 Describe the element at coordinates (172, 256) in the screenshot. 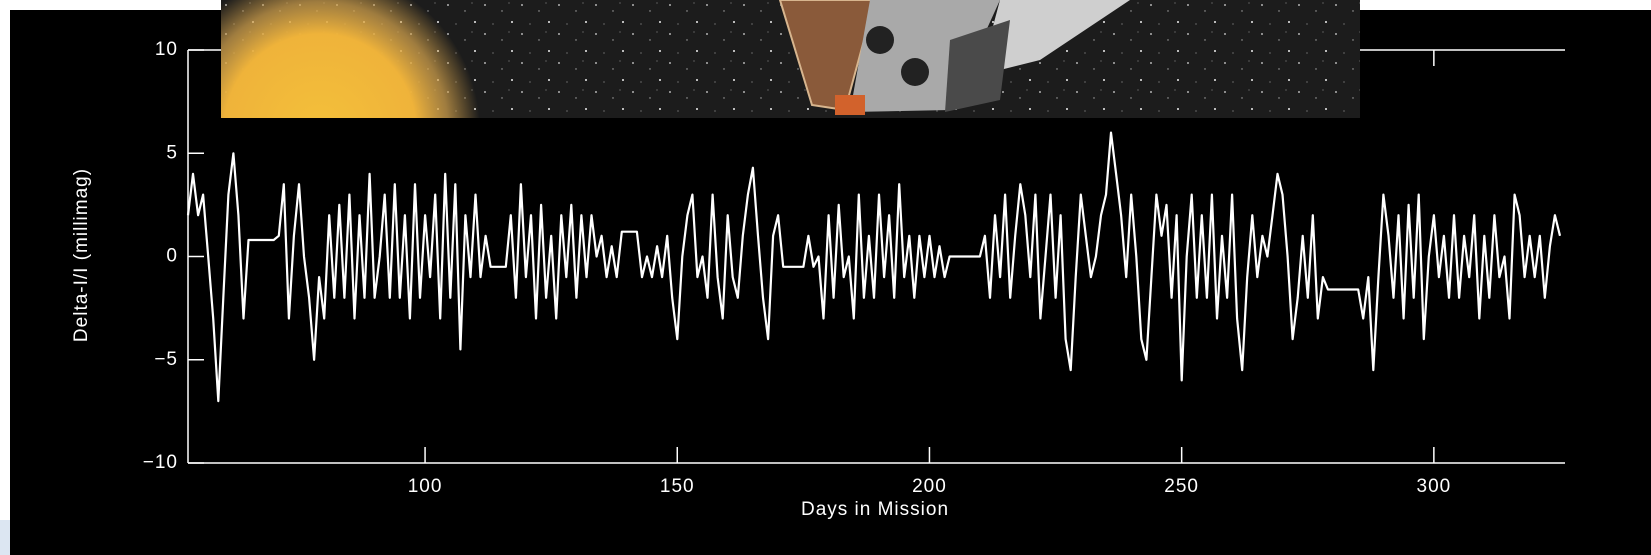

I see `y-tick-label: 0` at that location.